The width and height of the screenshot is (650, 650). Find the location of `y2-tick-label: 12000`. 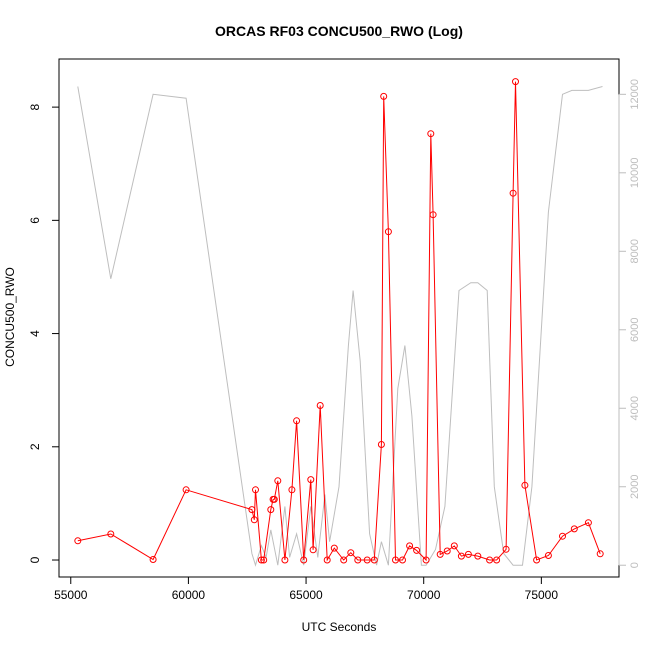

y2-tick-label: 12000 is located at coordinates (635, 94).